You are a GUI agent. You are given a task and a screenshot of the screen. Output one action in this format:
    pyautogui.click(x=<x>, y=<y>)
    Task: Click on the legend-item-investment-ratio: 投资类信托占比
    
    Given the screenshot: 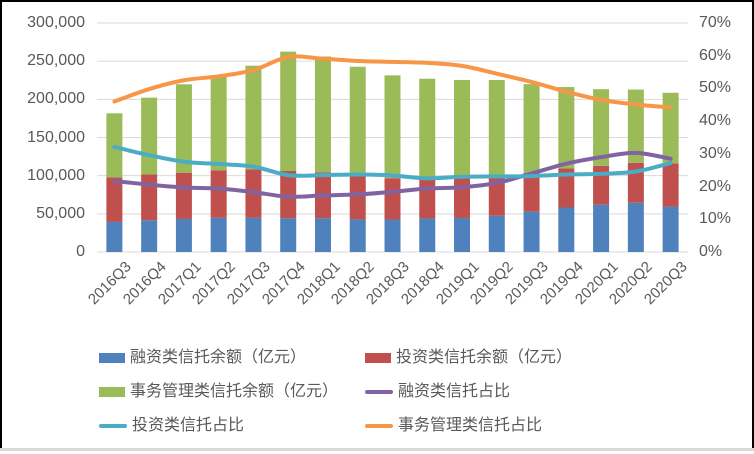 What is the action you would take?
    pyautogui.click(x=232, y=426)
    